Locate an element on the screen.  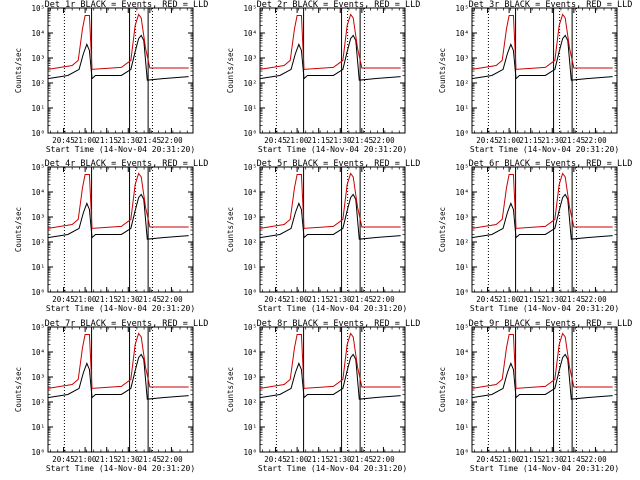
panel-title: Det 3r BLACK = Events, RED = LLD is located at coordinates (551, 5).